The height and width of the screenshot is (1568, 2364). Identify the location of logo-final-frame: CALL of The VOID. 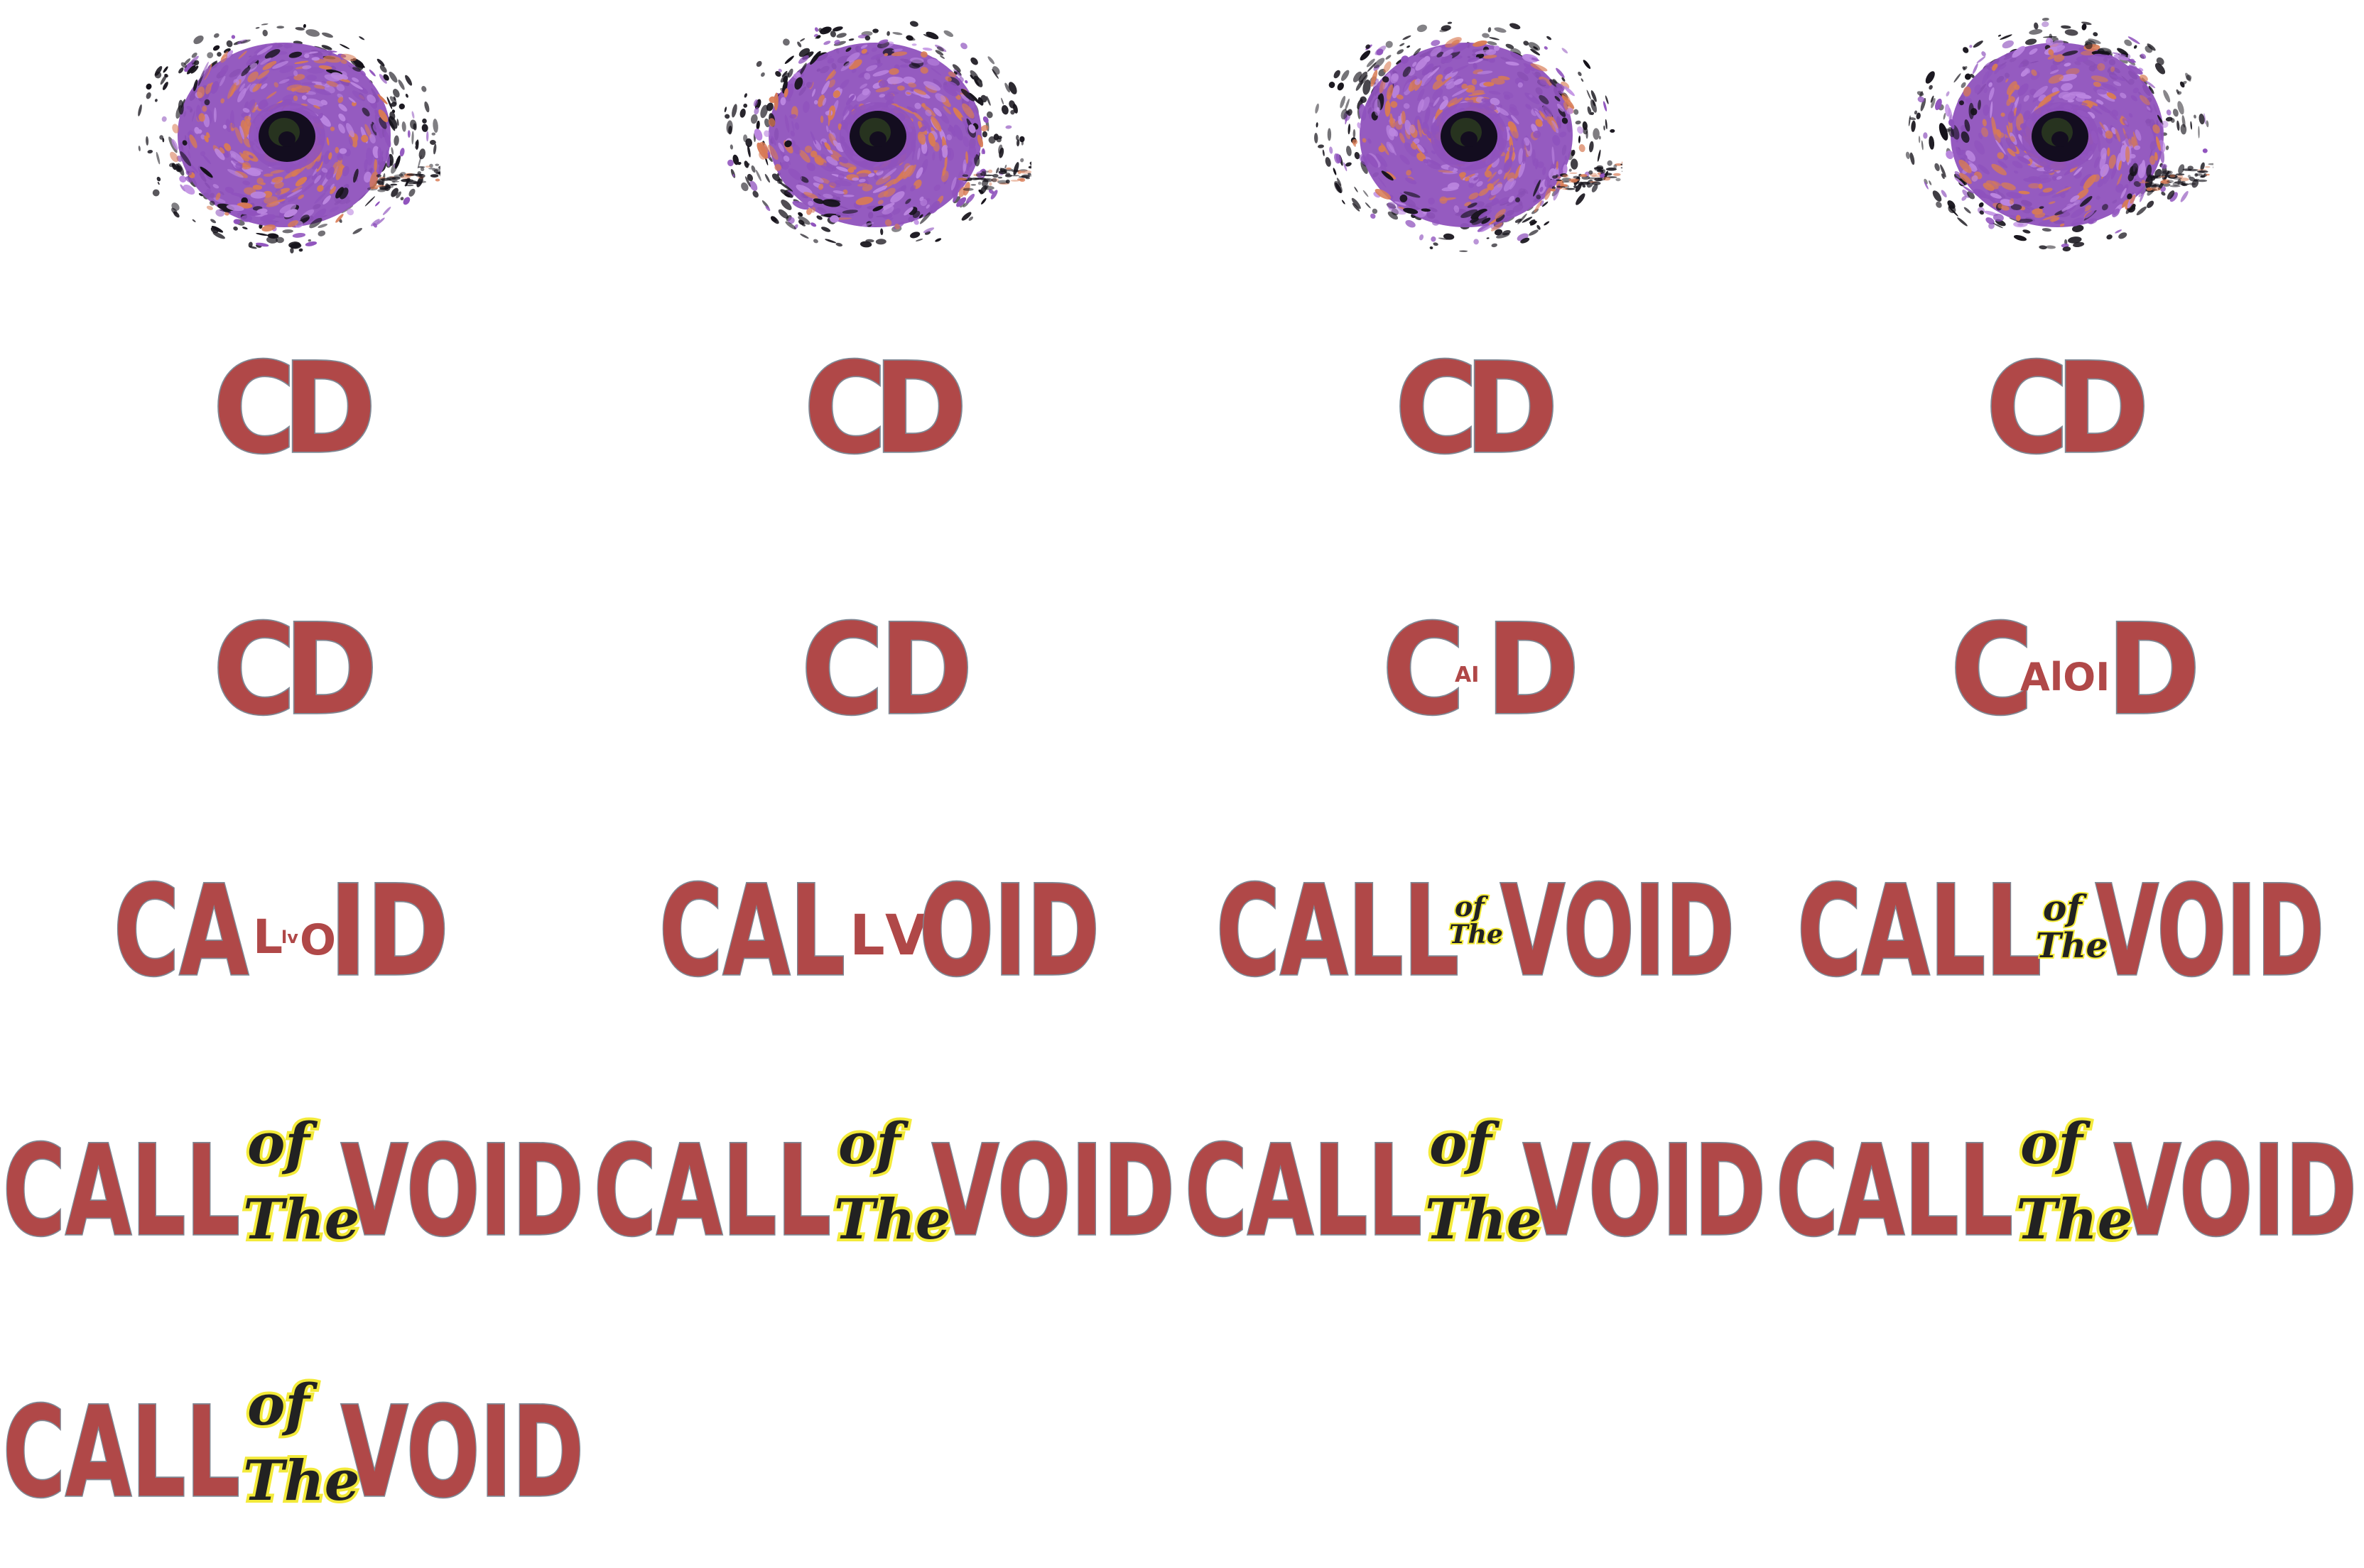
(293, 1448).